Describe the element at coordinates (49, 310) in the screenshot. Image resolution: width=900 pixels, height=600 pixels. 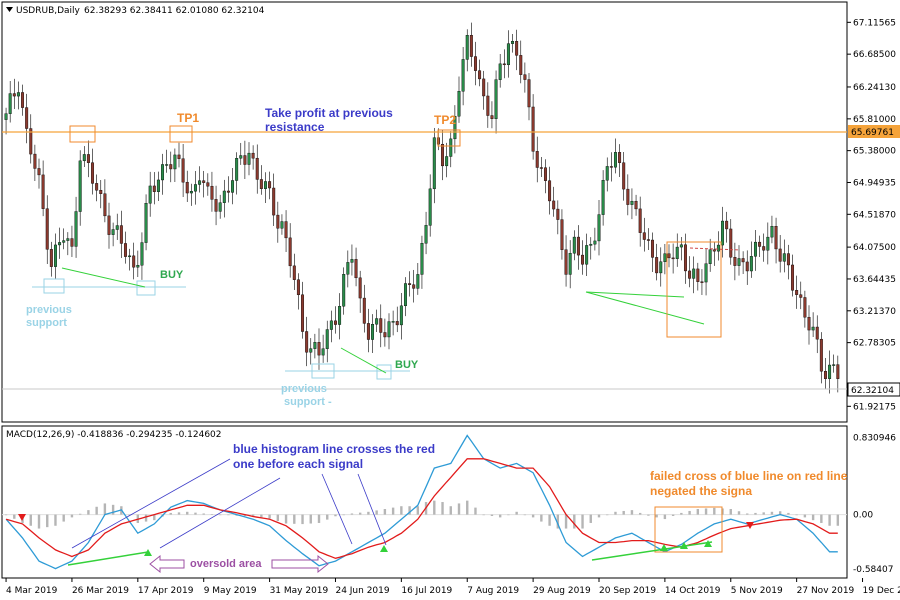
I see `previous-support-label-1a: previous` at that location.